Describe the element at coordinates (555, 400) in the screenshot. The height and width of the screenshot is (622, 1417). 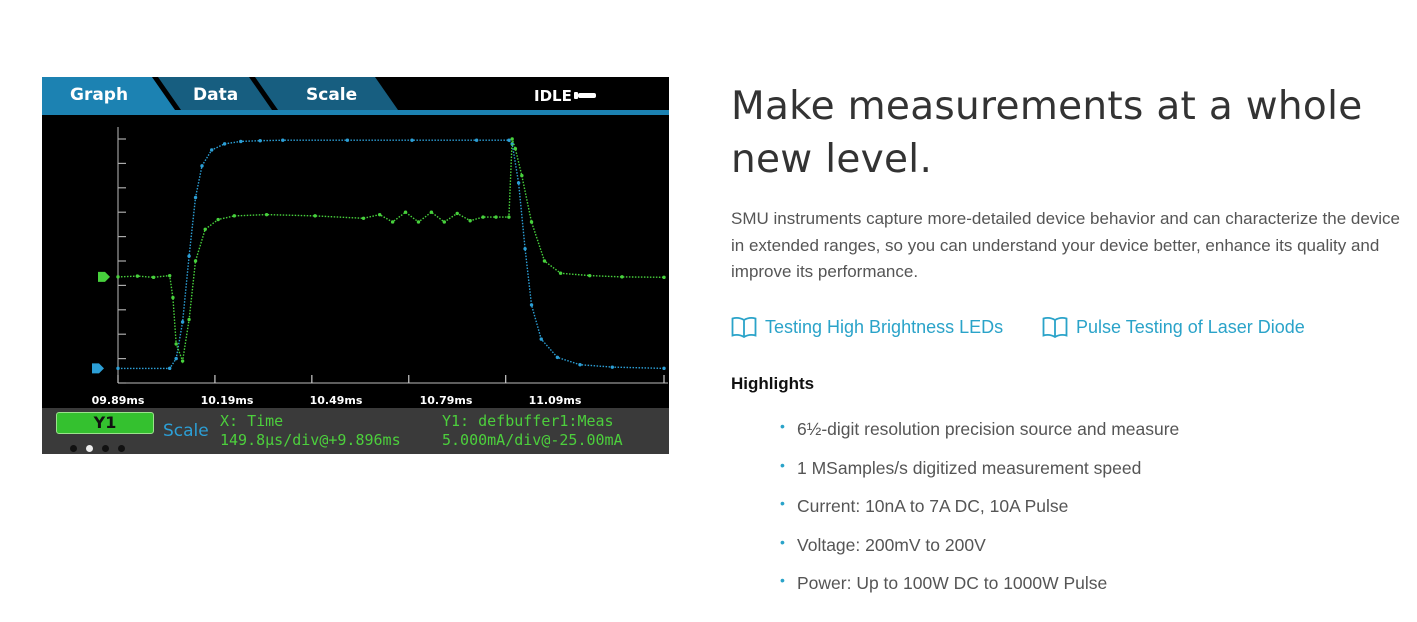
I see `x-tick-label: 11.09ms` at that location.